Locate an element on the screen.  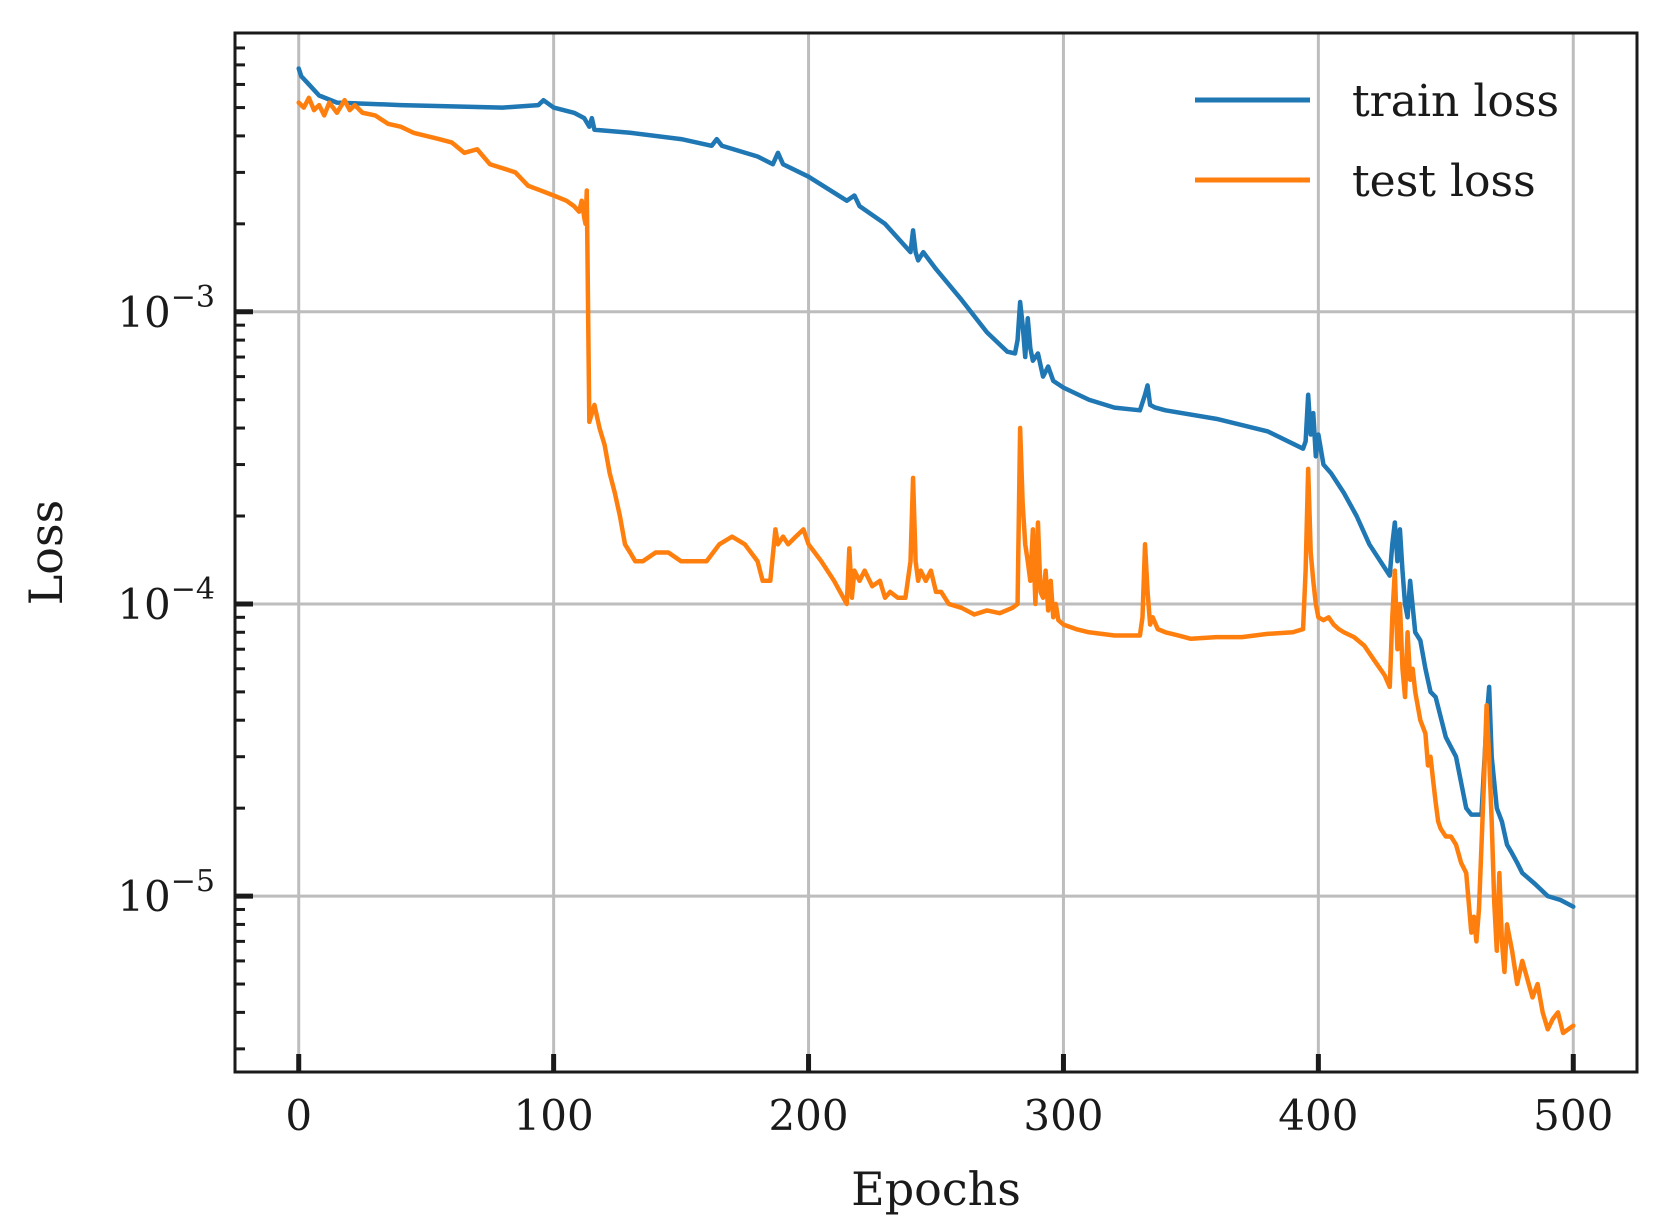
legend-label-train-loss: train loss is located at coordinates (1455, 101).